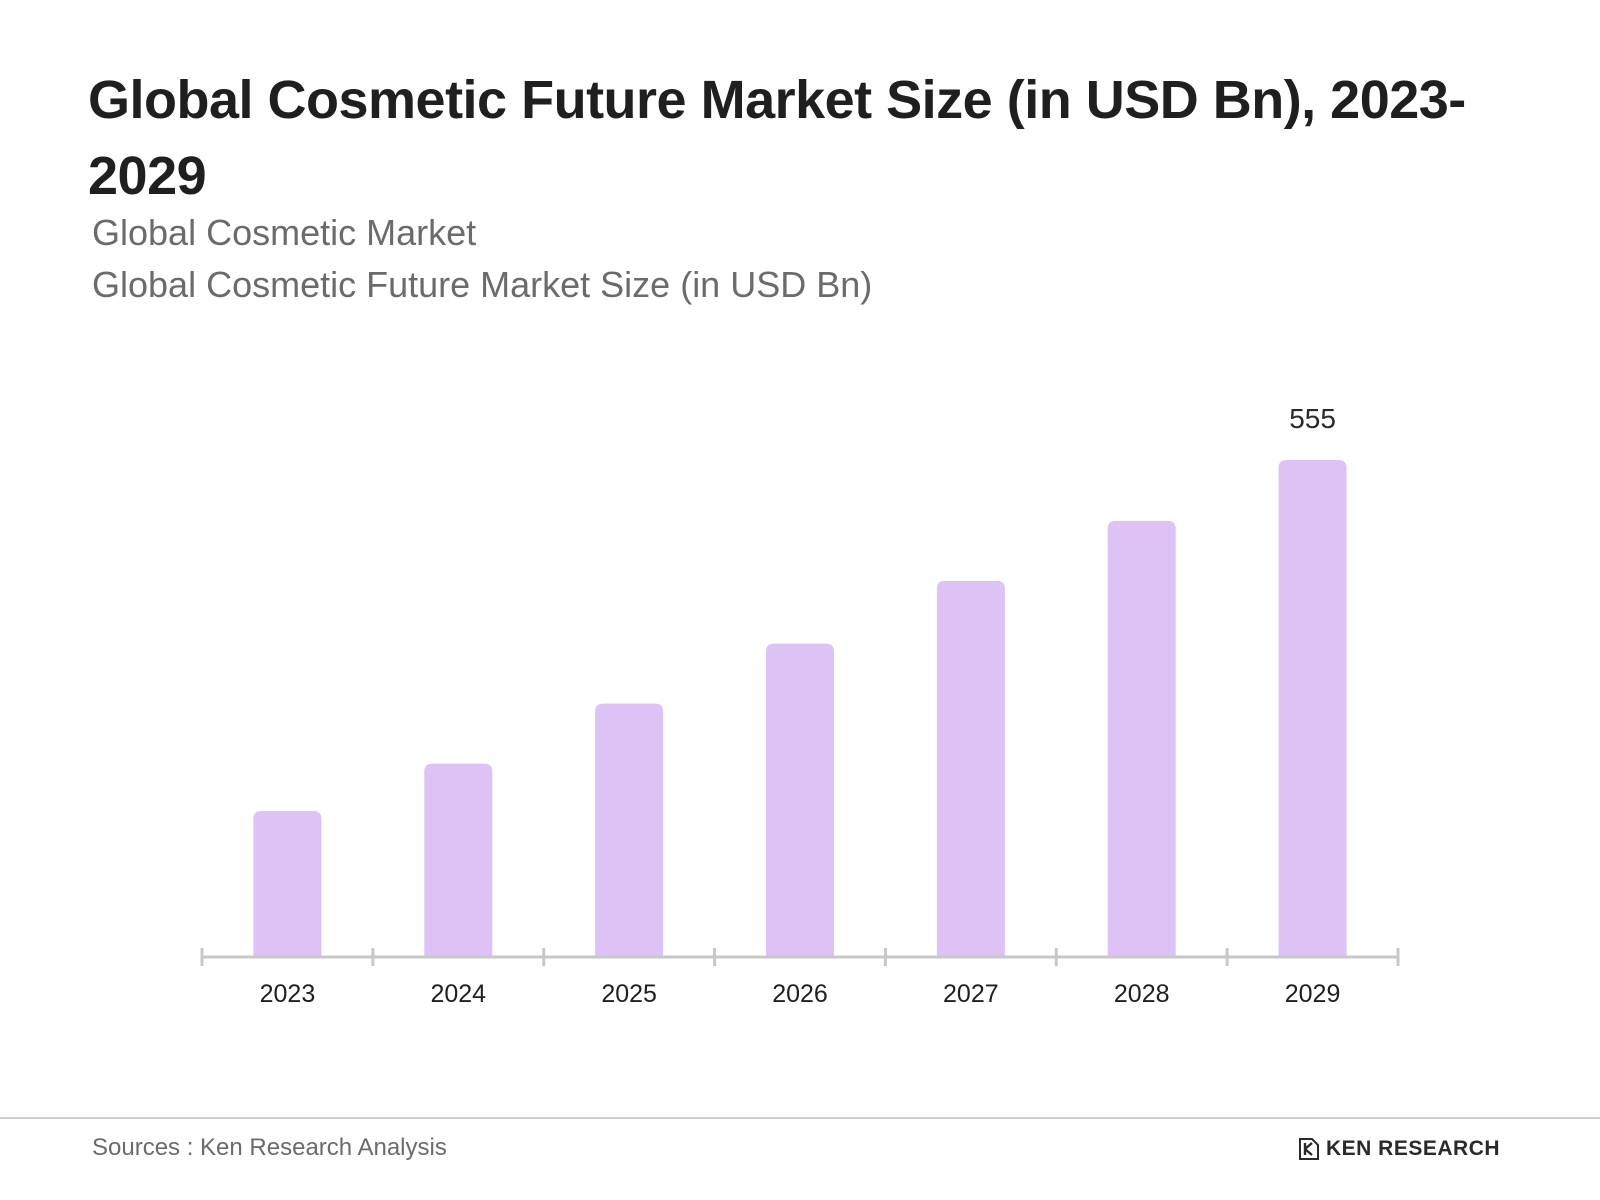 This screenshot has width=1600, height=1200. Describe the element at coordinates (1312, 418) in the screenshot. I see `data-label-2029: 555` at that location.